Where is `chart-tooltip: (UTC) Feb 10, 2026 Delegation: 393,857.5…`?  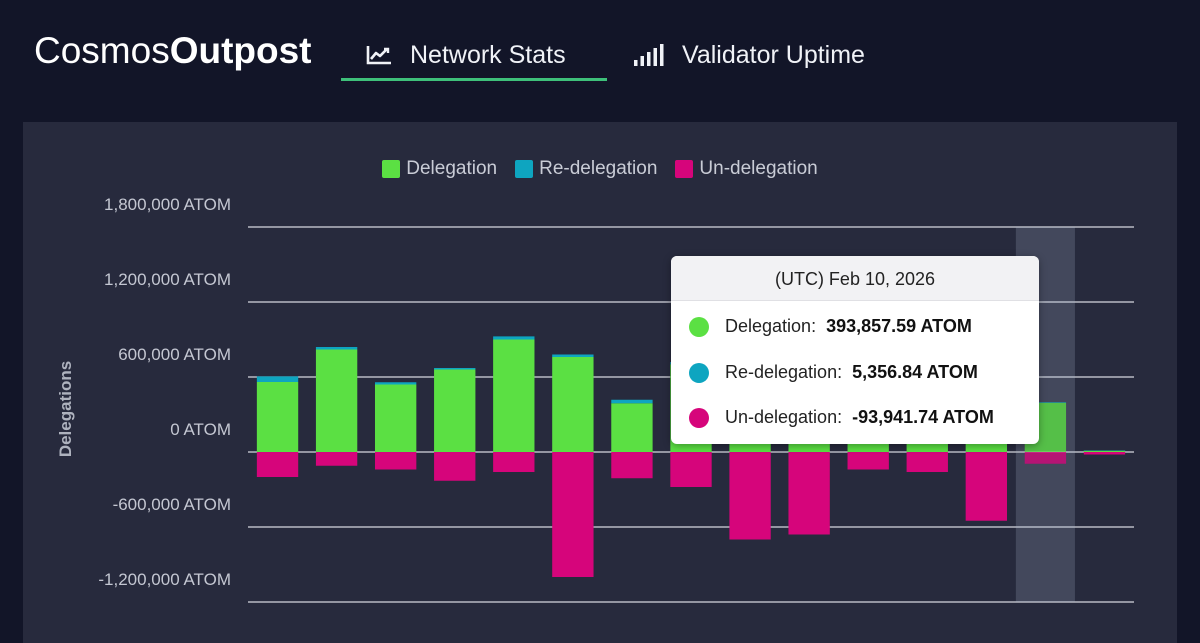 chart-tooltip: (UTC) Feb 10, 2026 Delegation: 393,857.5… is located at coordinates (855, 350).